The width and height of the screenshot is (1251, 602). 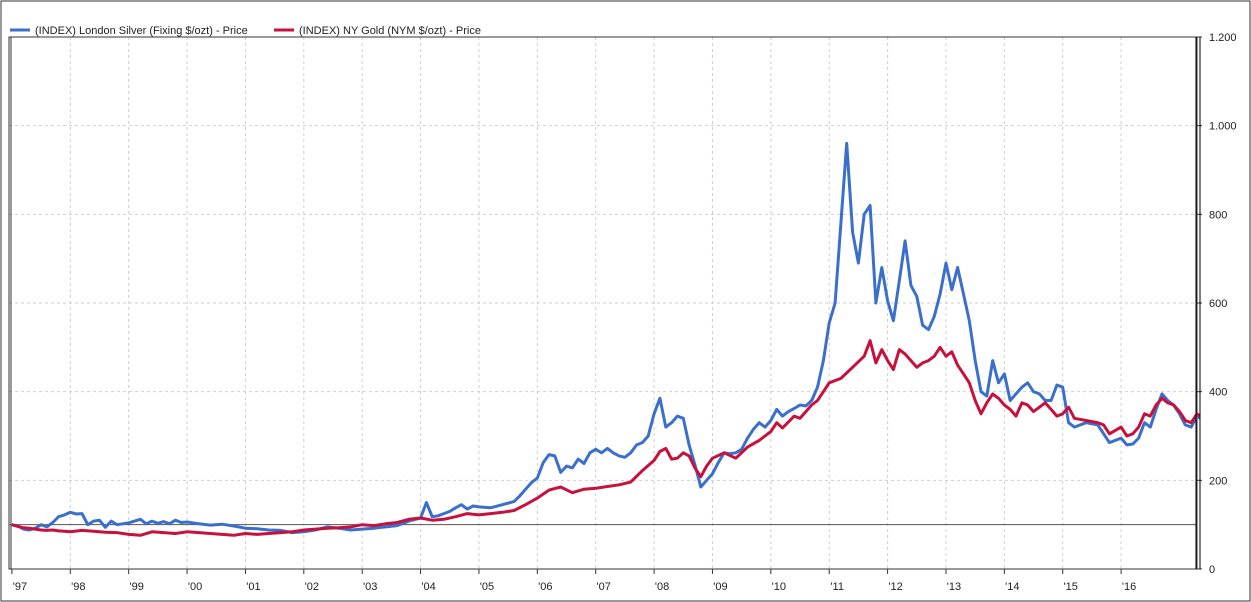 What do you see at coordinates (1071, 587) in the screenshot?
I see `x-tick-label: '15` at bounding box center [1071, 587].